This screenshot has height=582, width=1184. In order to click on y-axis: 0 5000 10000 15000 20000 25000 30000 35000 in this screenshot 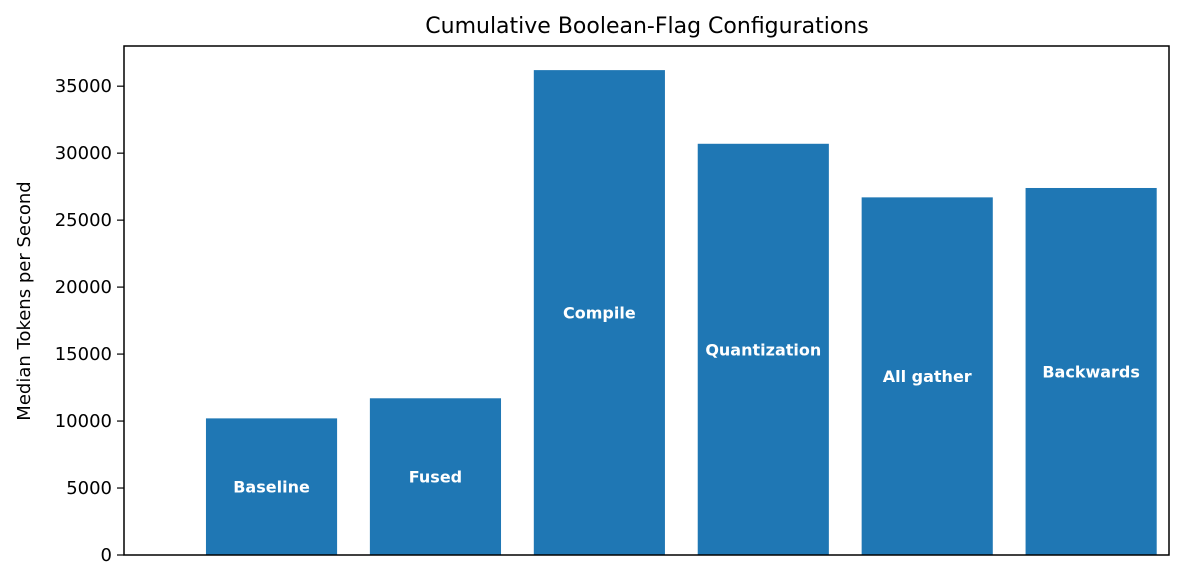, I will do `click(89, 321)`.